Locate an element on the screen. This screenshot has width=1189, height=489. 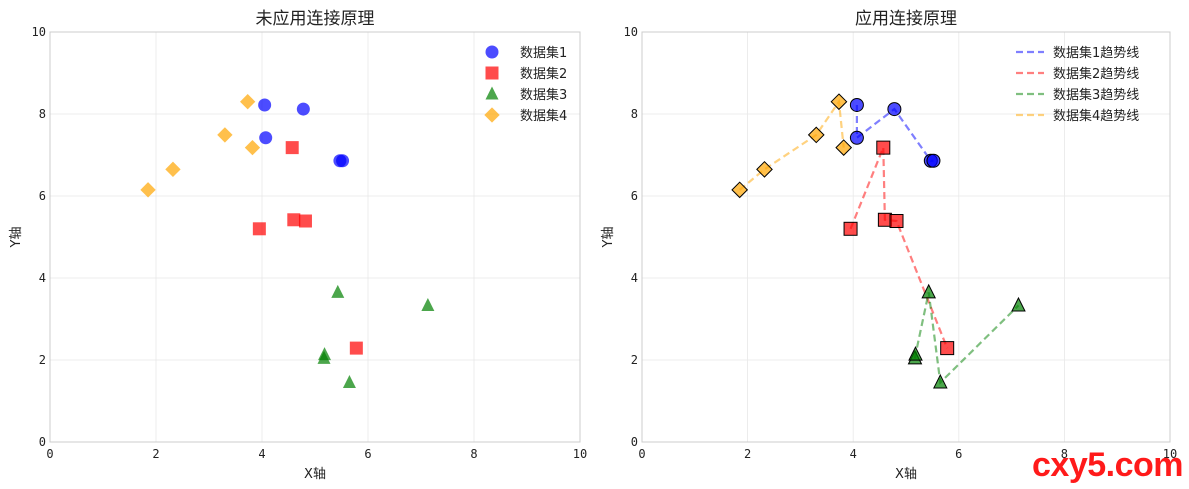
legend-label: 数据集2 is located at coordinates (543, 74).